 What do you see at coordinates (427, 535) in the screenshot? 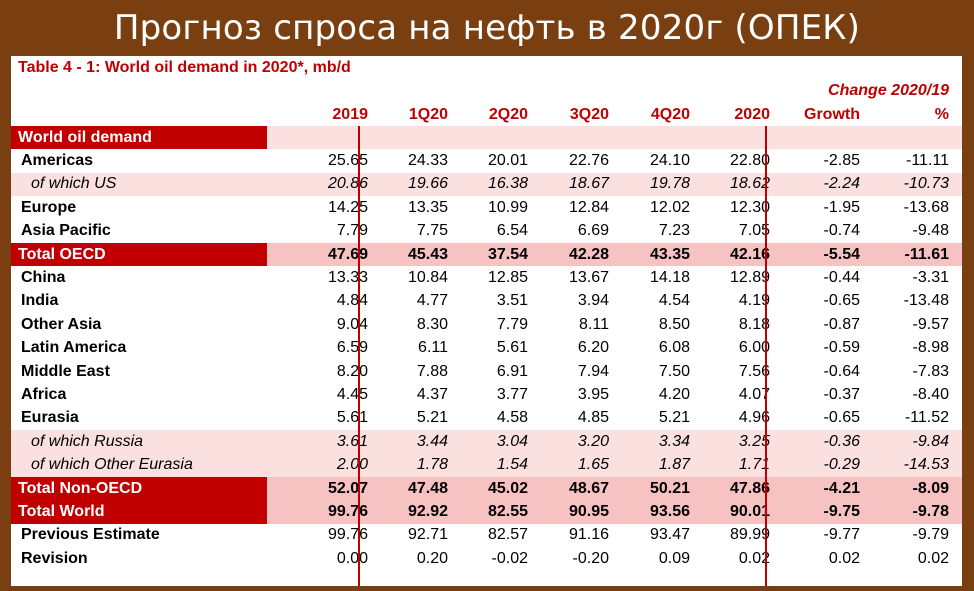
I see `table-cell: 92.71` at bounding box center [427, 535].